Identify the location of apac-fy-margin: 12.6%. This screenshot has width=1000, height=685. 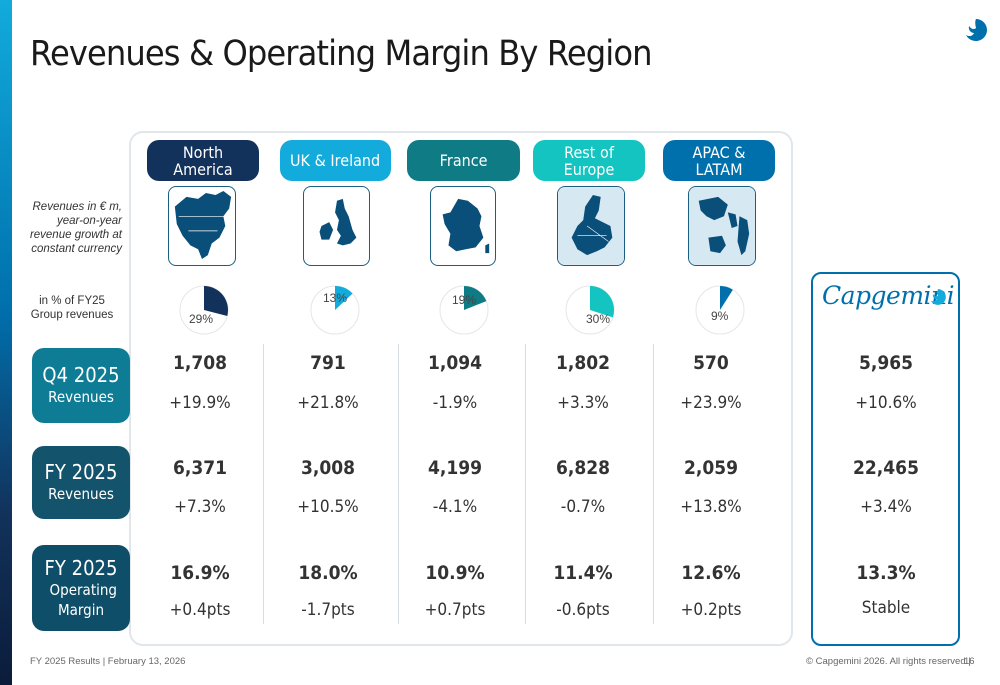
(711, 573).